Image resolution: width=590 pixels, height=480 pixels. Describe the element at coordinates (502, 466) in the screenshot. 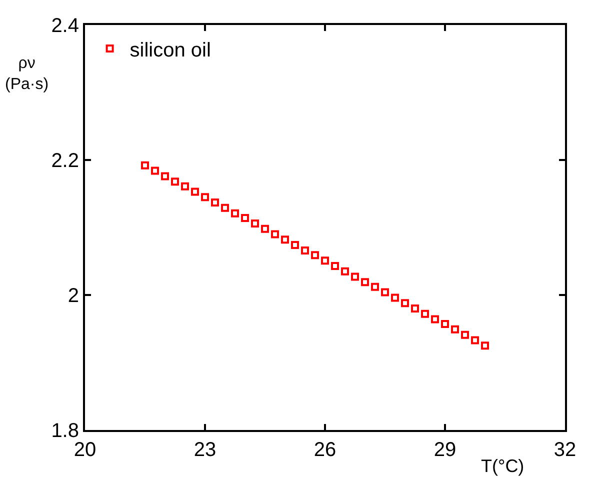

I see `x-axis-title: T(°C)` at that location.